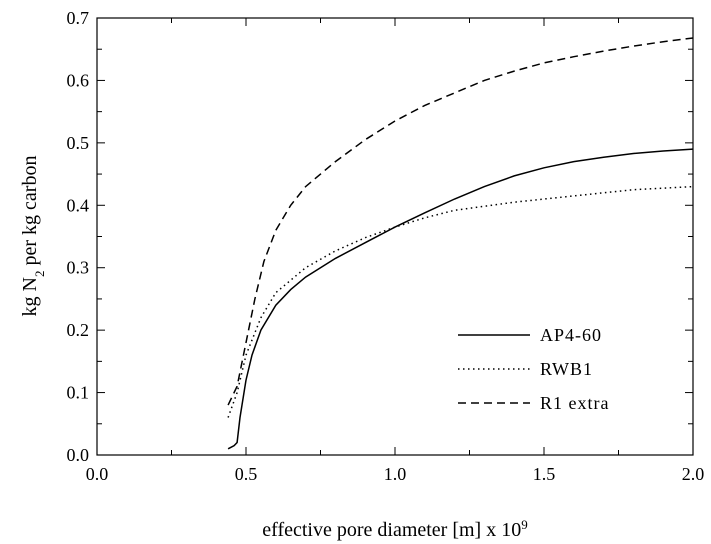 The width and height of the screenshot is (711, 544). Describe the element at coordinates (571, 335) in the screenshot. I see `legend-label: AP4-60` at that location.